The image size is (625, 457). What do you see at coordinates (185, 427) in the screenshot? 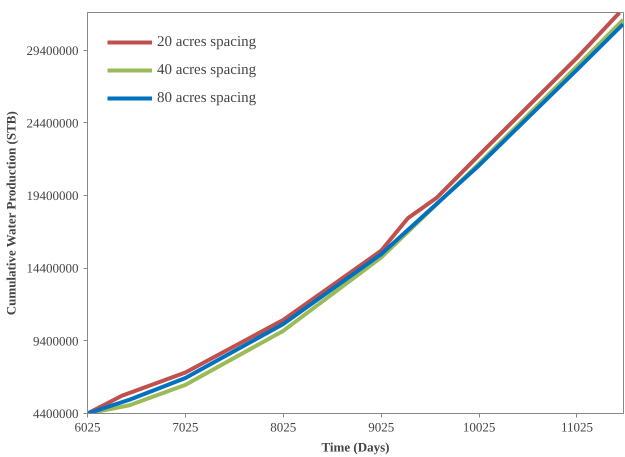
I see `x-tick-label: 7025` at bounding box center [185, 427].